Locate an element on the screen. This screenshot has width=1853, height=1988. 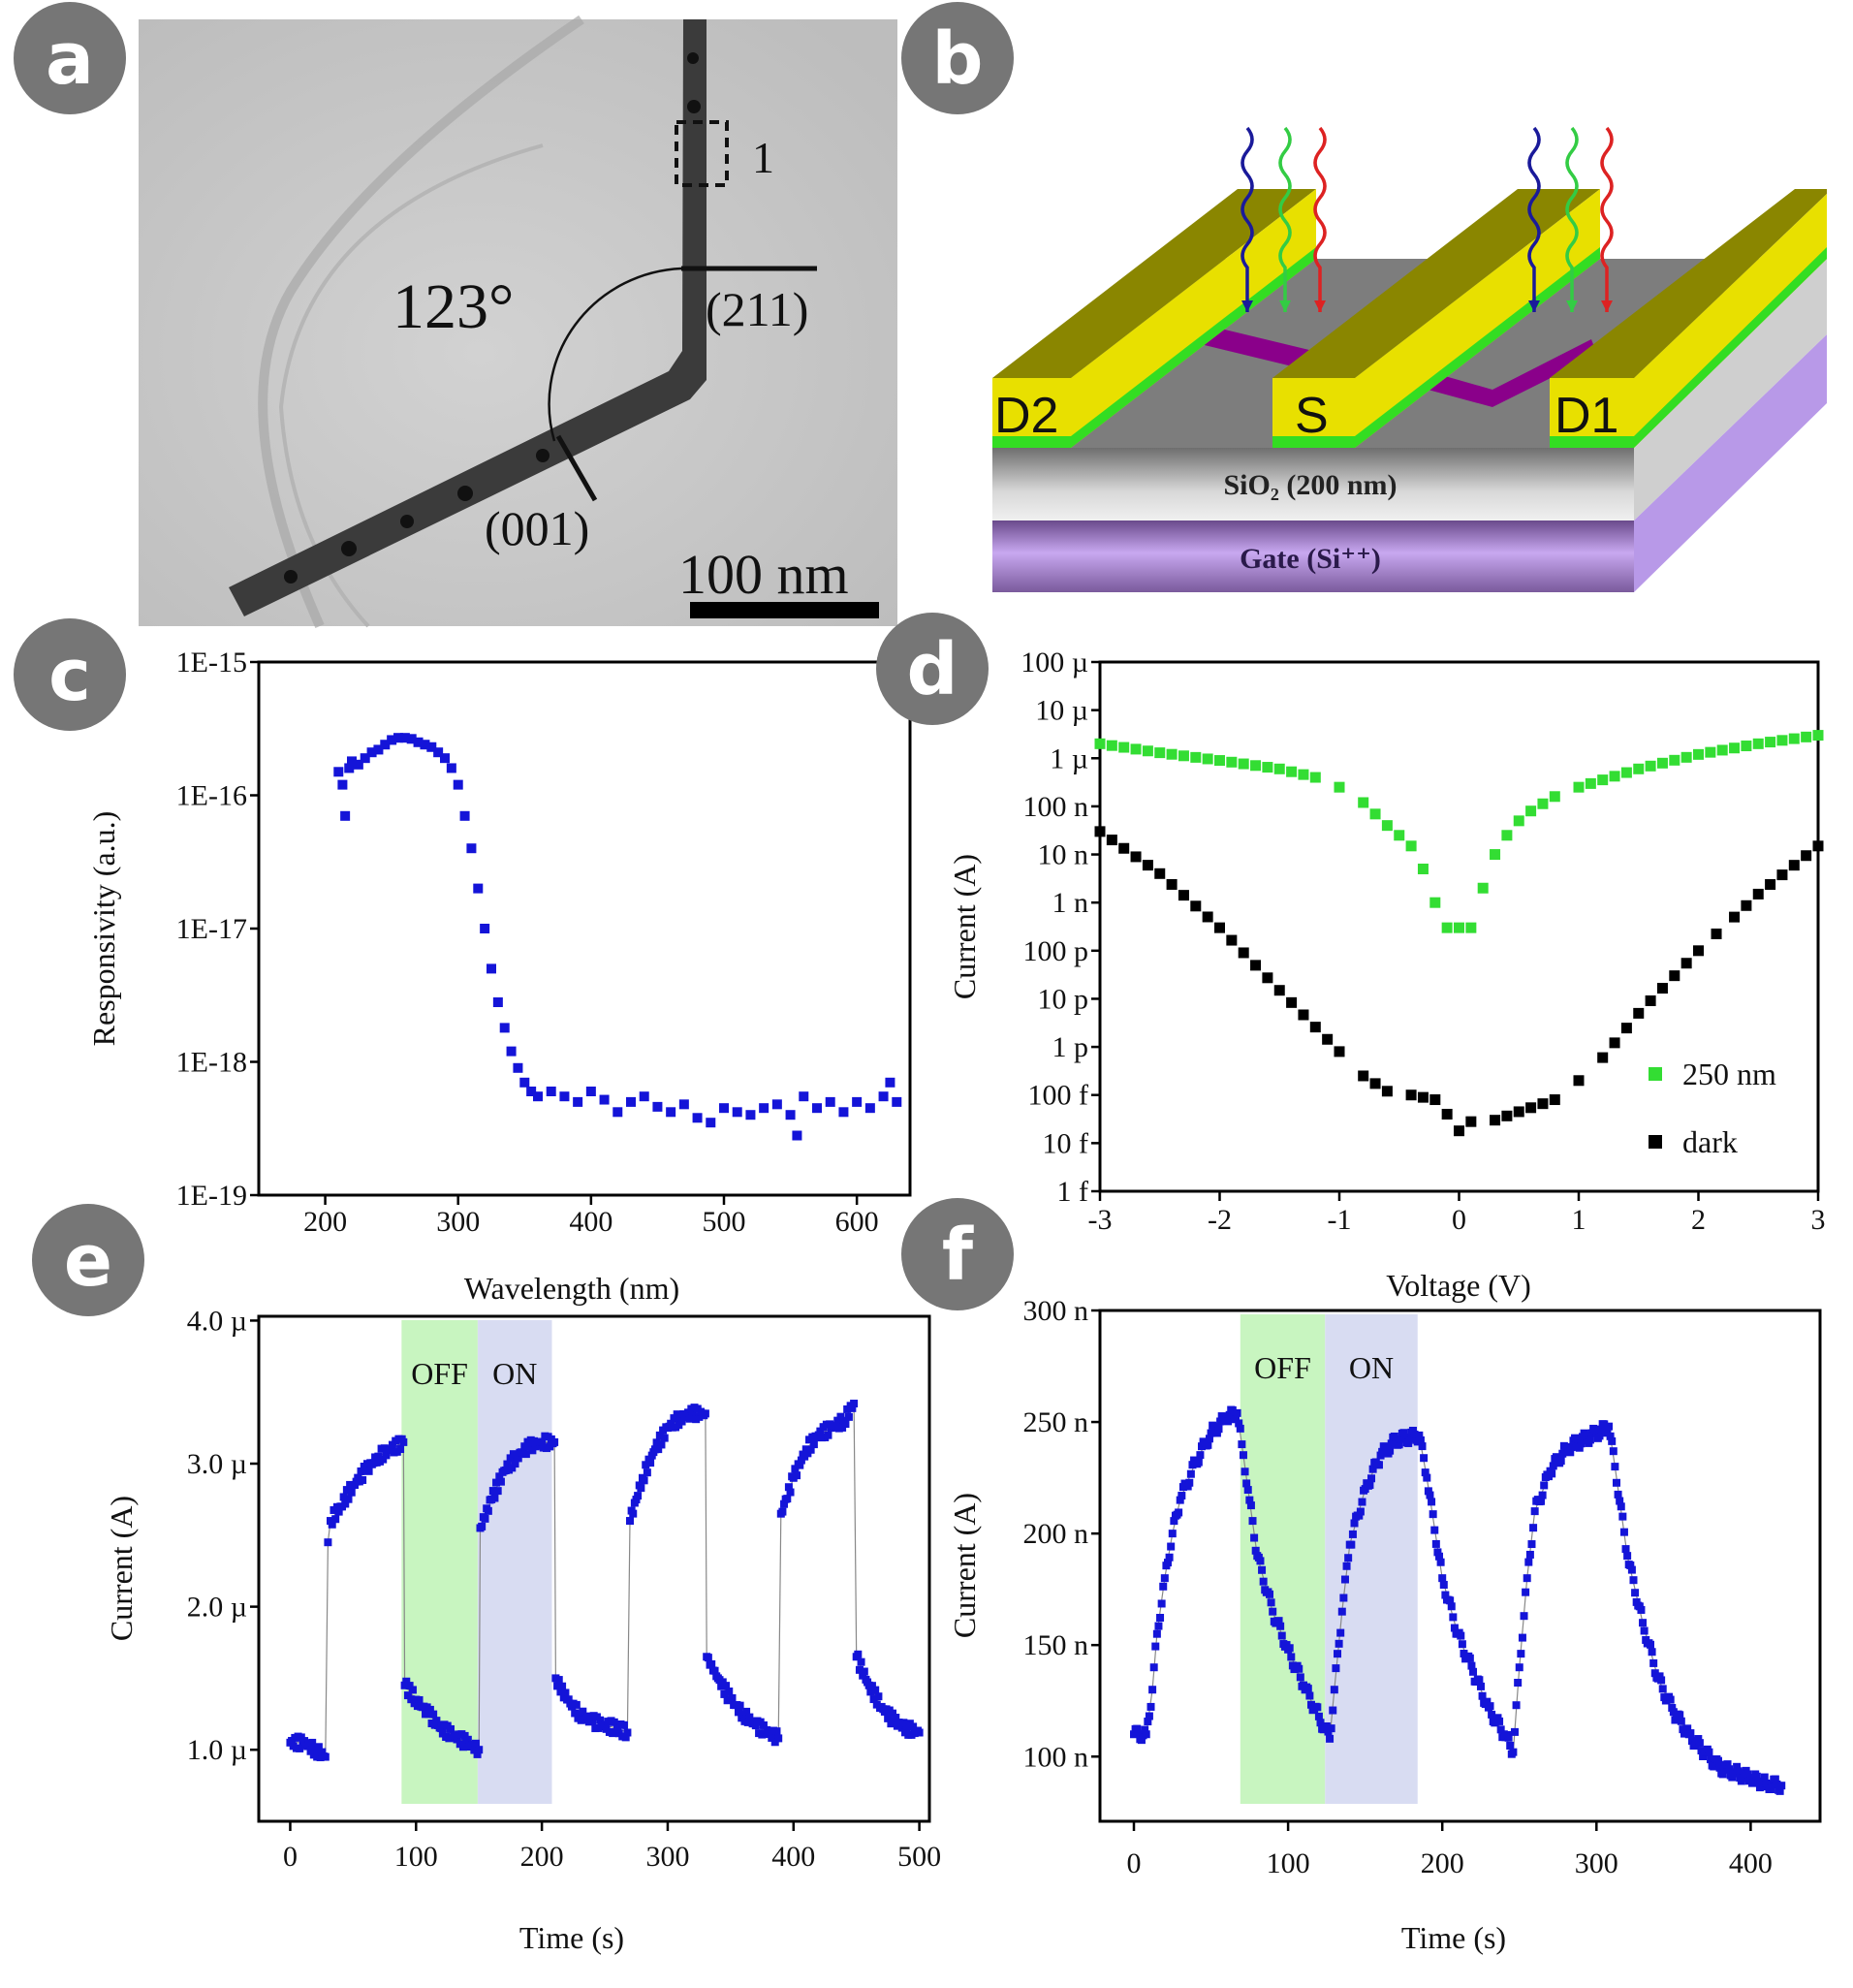
series-dark is located at coordinates (1459, 981).